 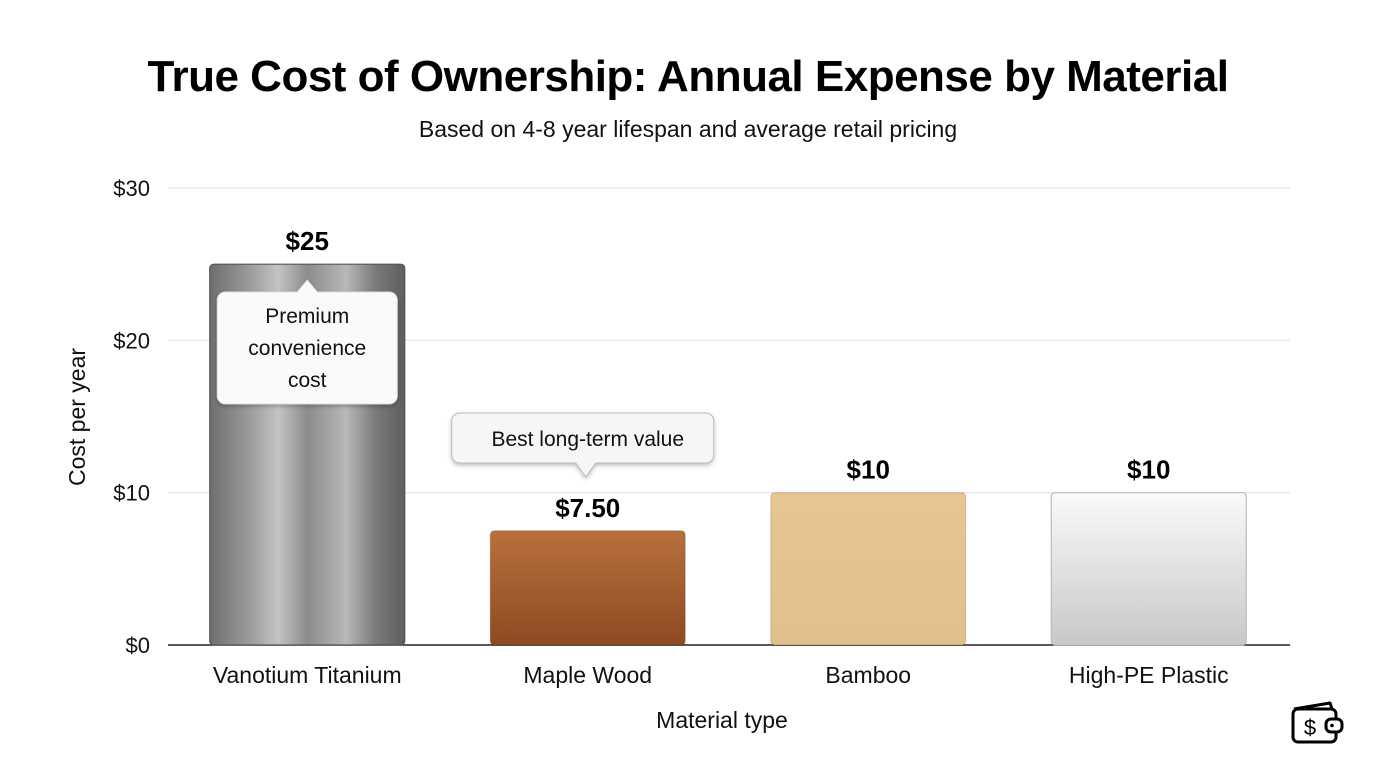 I want to click on annotation-text: convenience, so click(x=307, y=348).